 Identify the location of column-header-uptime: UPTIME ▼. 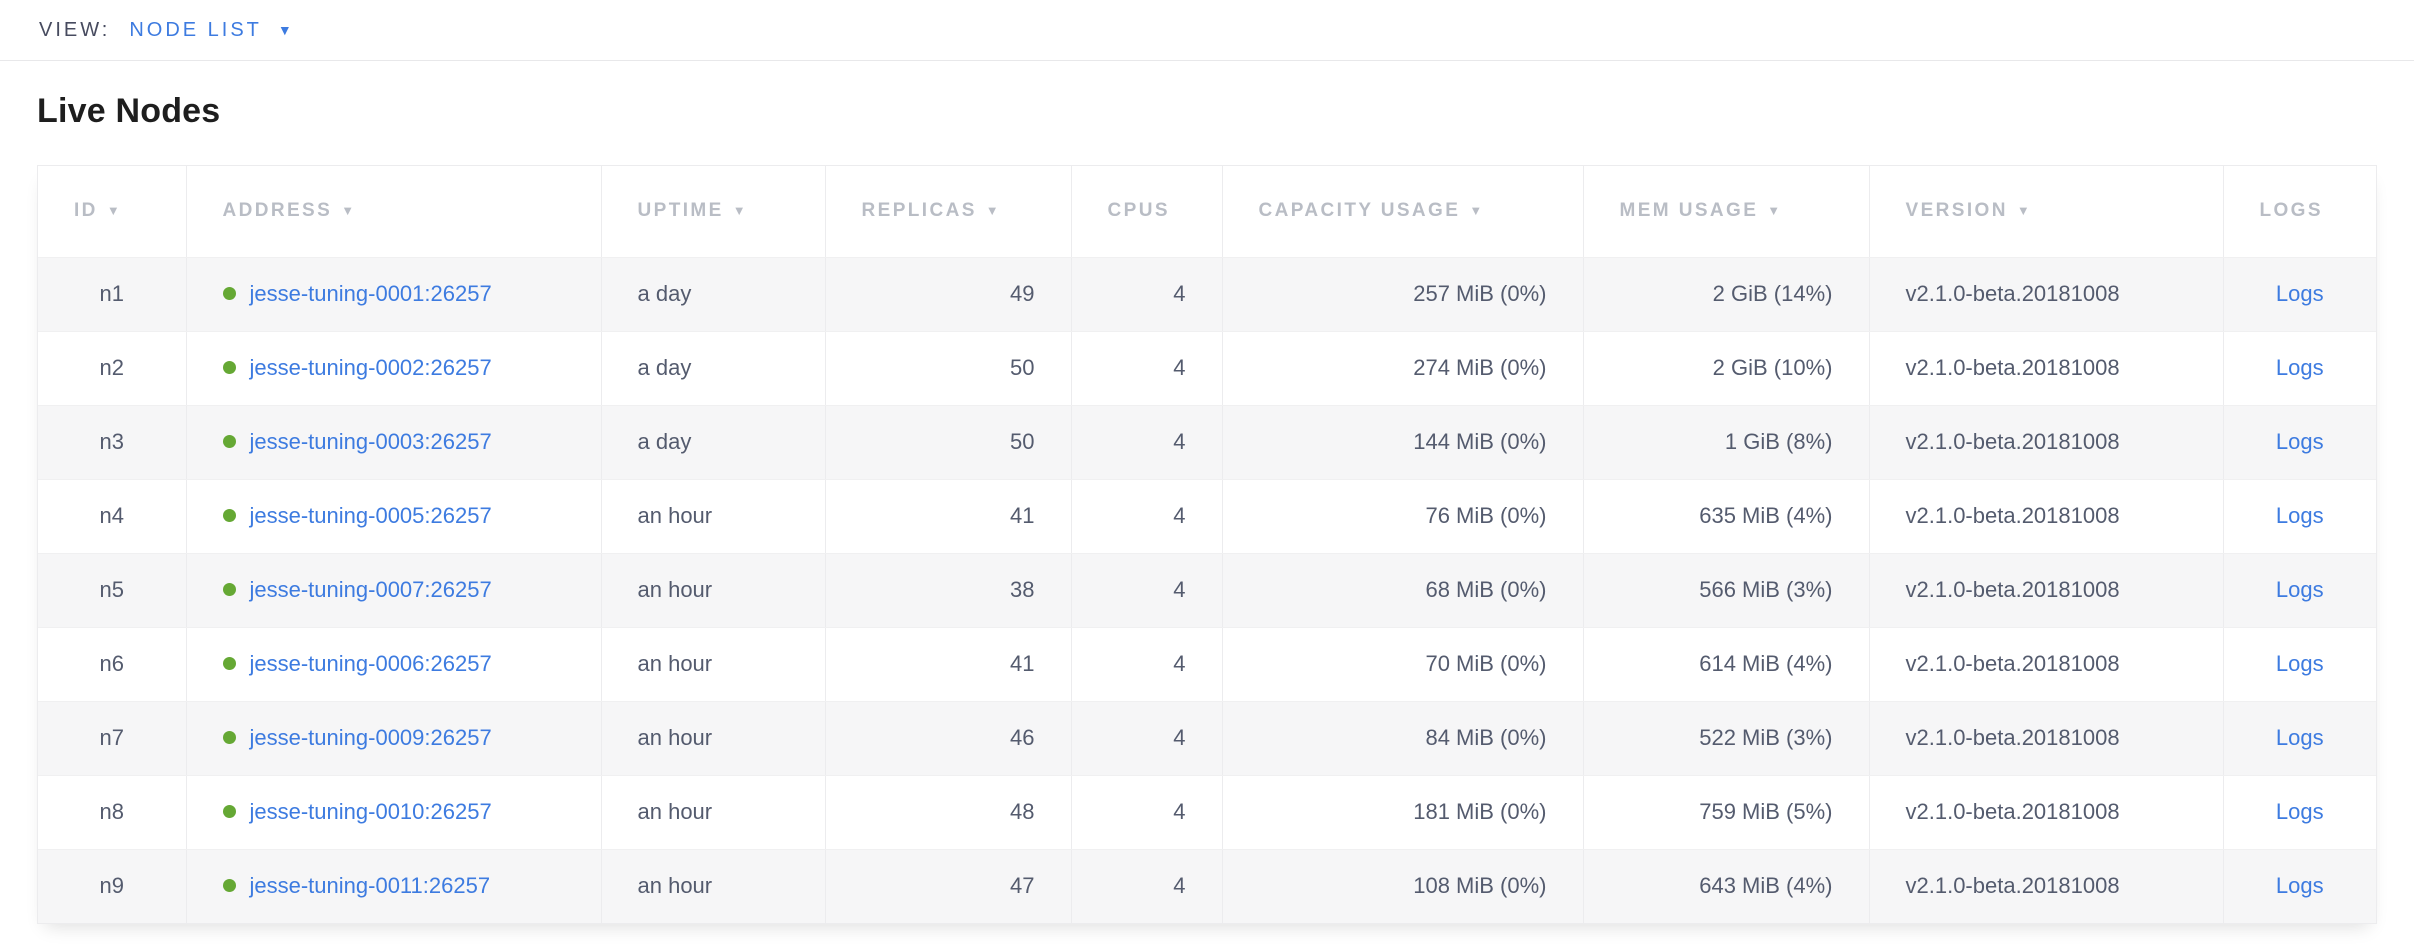
(713, 212).